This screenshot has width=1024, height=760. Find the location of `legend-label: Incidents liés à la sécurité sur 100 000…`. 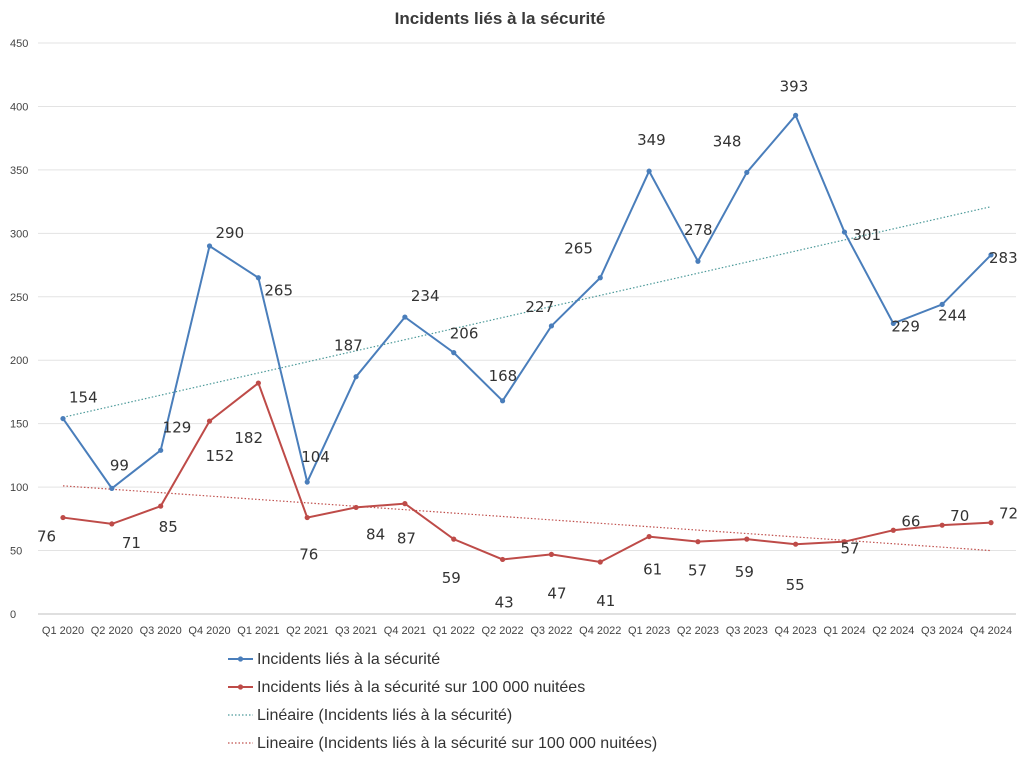

legend-label: Incidents liés à la sécurité sur 100 000… is located at coordinates (421, 687).